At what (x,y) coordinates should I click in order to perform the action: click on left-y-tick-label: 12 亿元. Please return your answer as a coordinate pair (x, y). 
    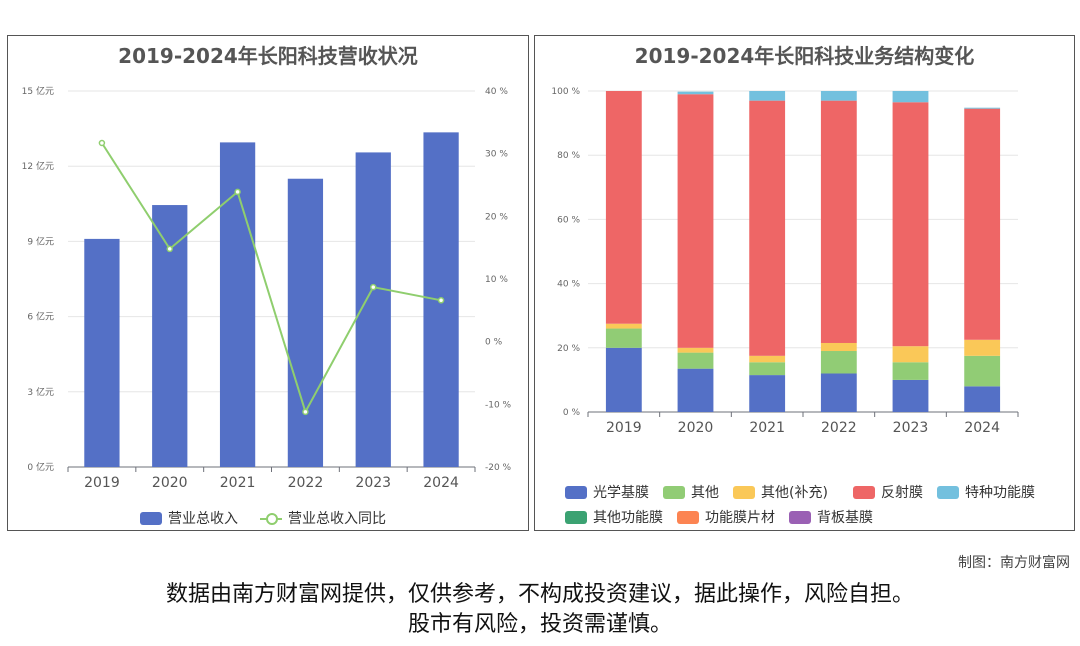
    Looking at the image, I should click on (38, 166).